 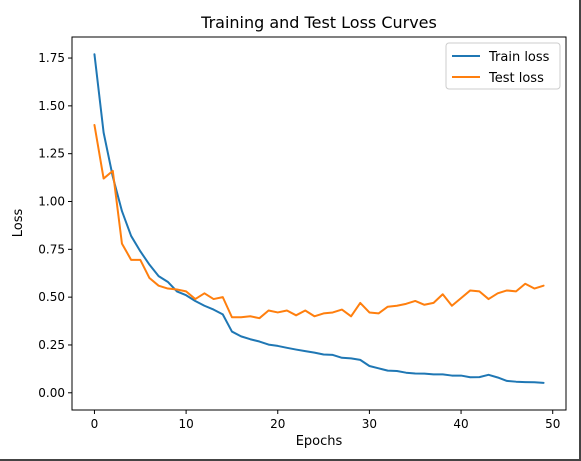 I want to click on y-axis: 0.00 0.25 0.50 0.75 1.00 1.25 1.50 1.75, so click(x=55, y=225).